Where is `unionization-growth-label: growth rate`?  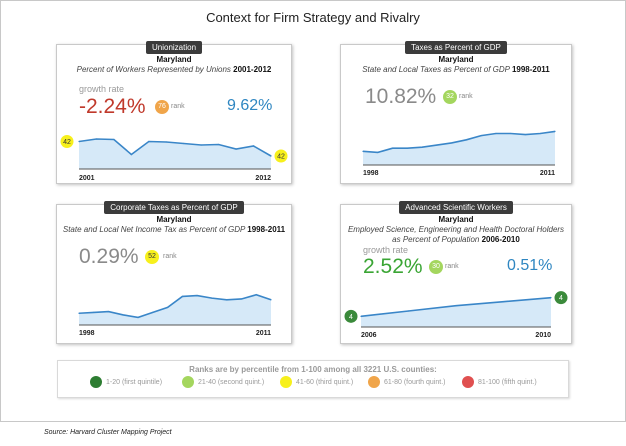 unionization-growth-label: growth rate is located at coordinates (102, 89).